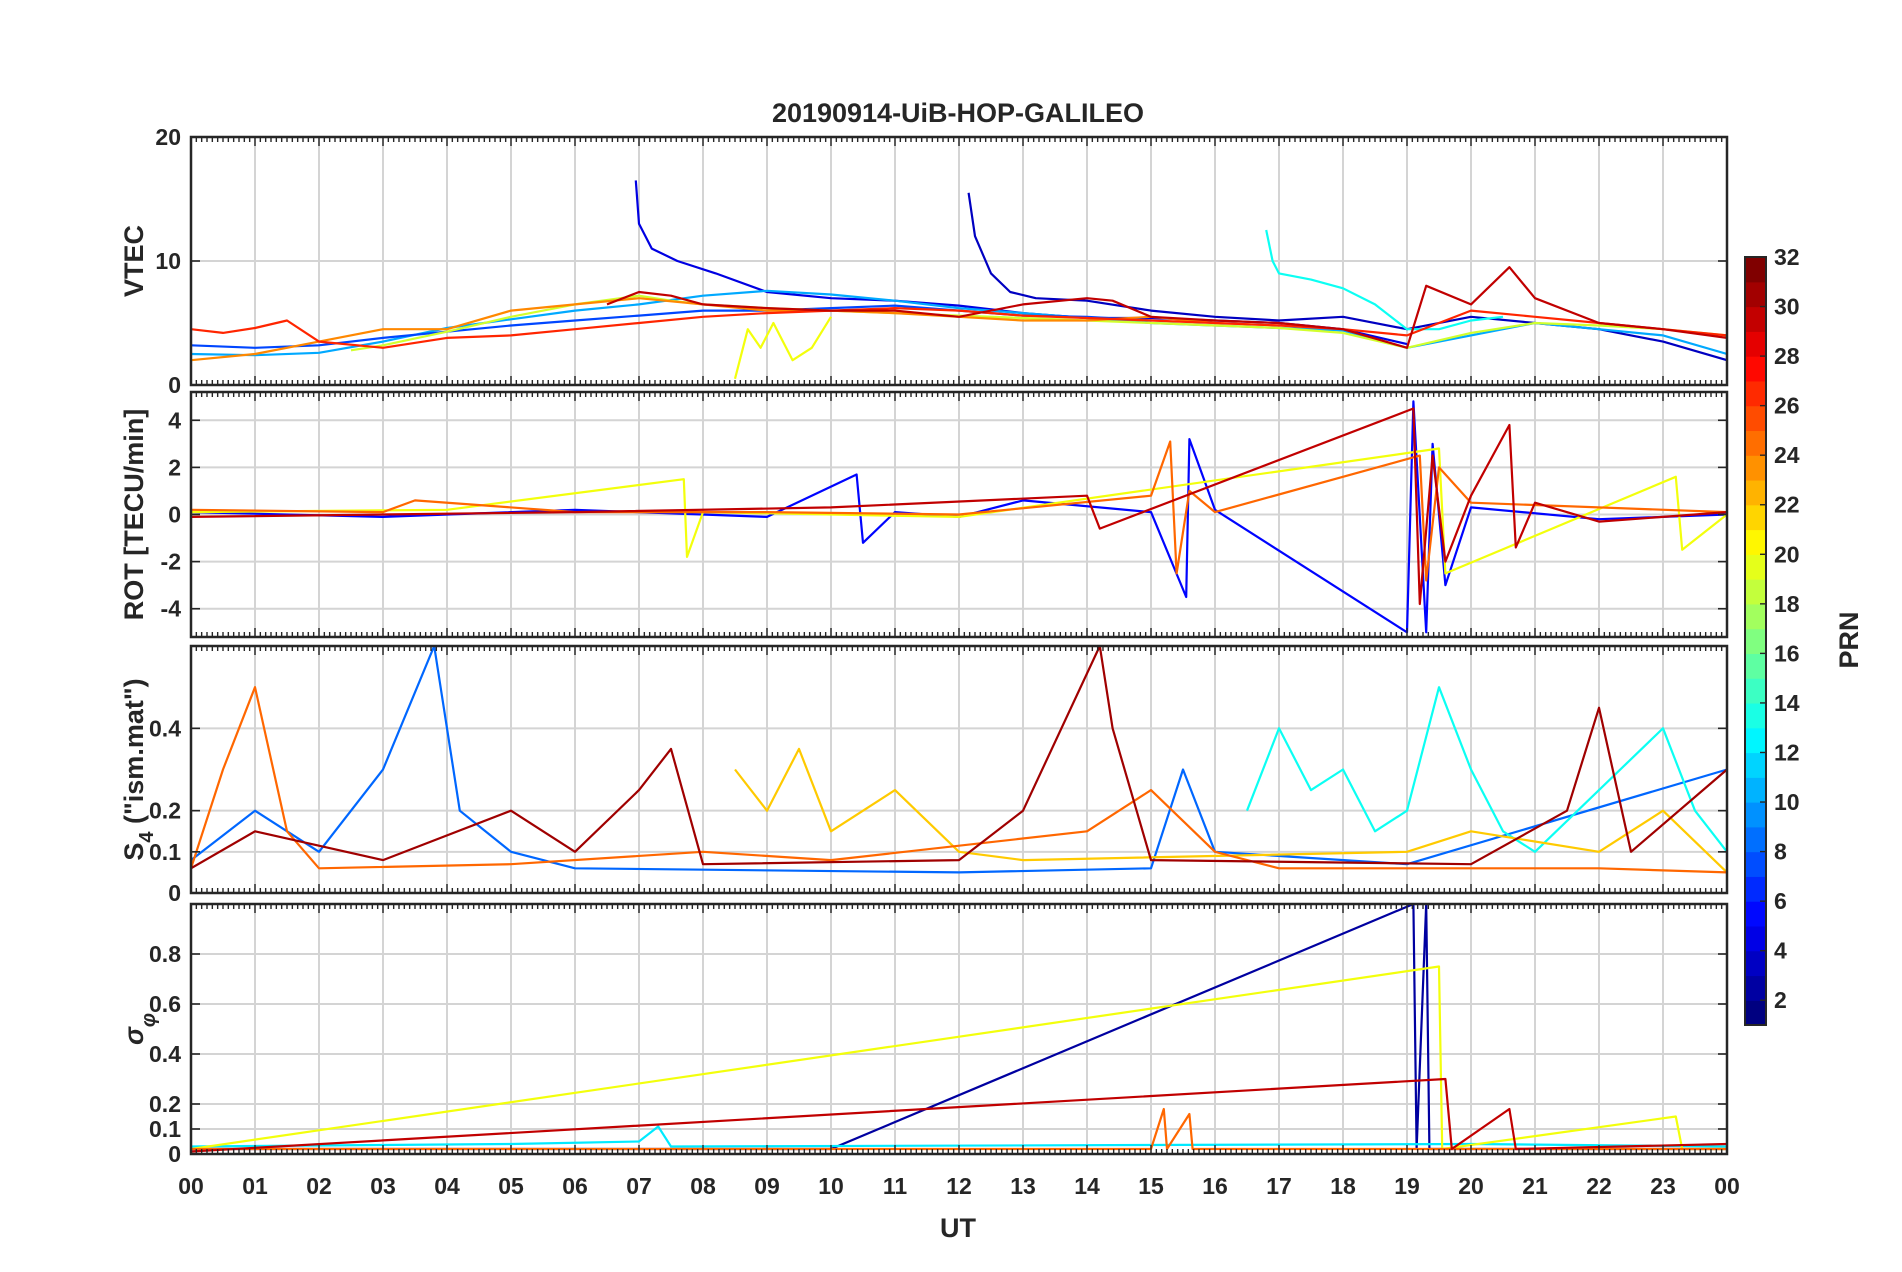  I want to click on series-group, so click(959, 760).